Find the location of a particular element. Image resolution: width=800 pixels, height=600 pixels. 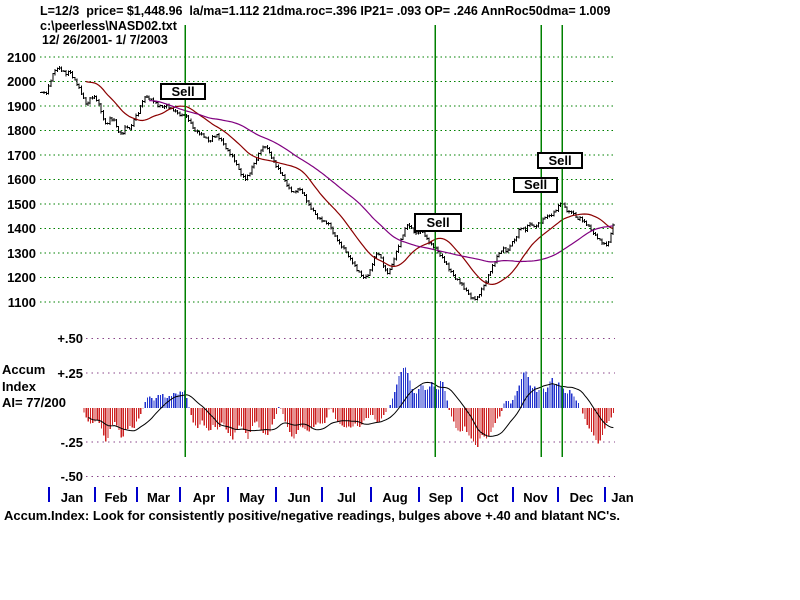

month-label: Jul is located at coordinates (346, 497).